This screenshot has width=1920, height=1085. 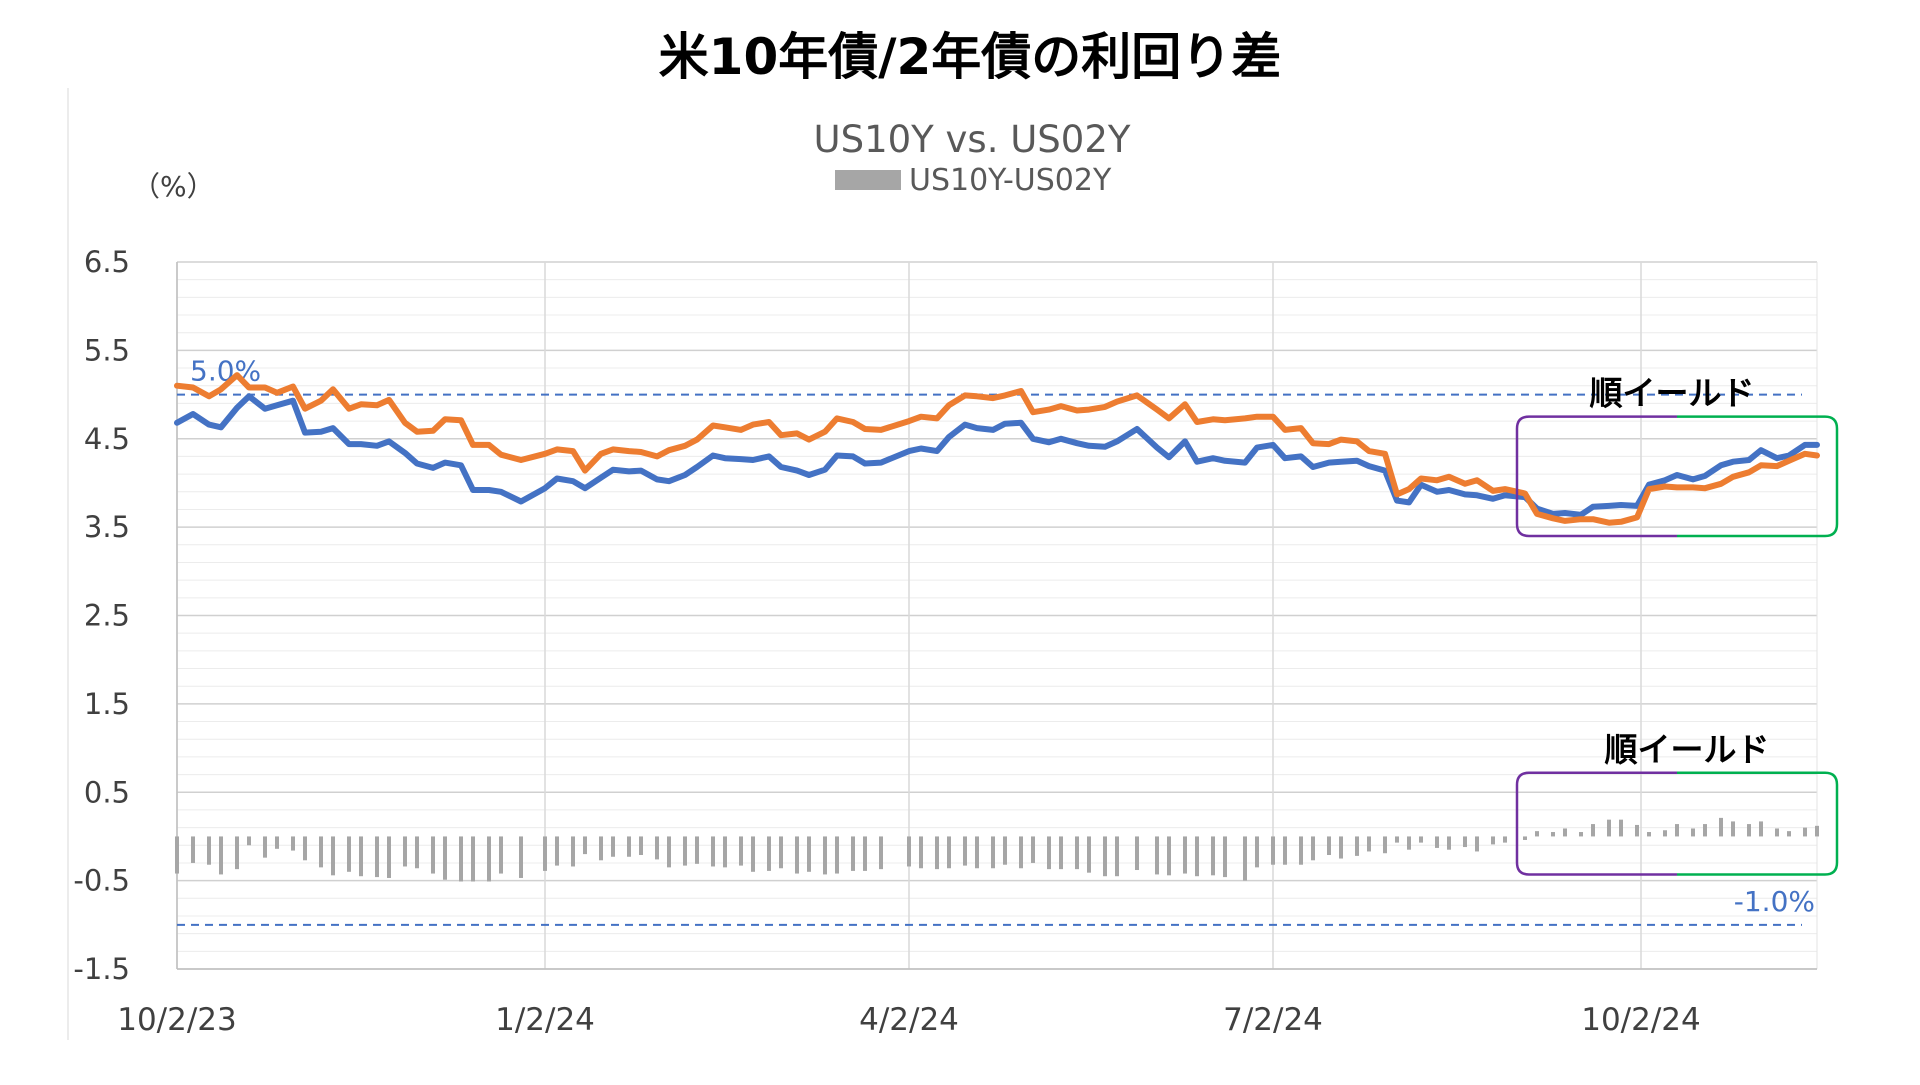 I want to click on yield-lines, so click(x=997, y=449).